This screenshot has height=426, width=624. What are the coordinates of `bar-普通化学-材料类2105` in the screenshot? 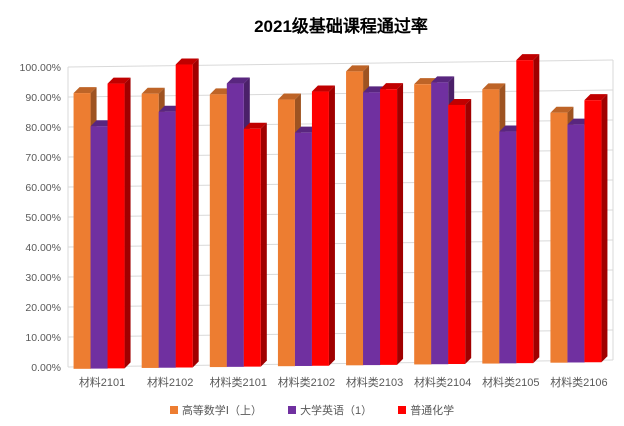 It's located at (525, 212).